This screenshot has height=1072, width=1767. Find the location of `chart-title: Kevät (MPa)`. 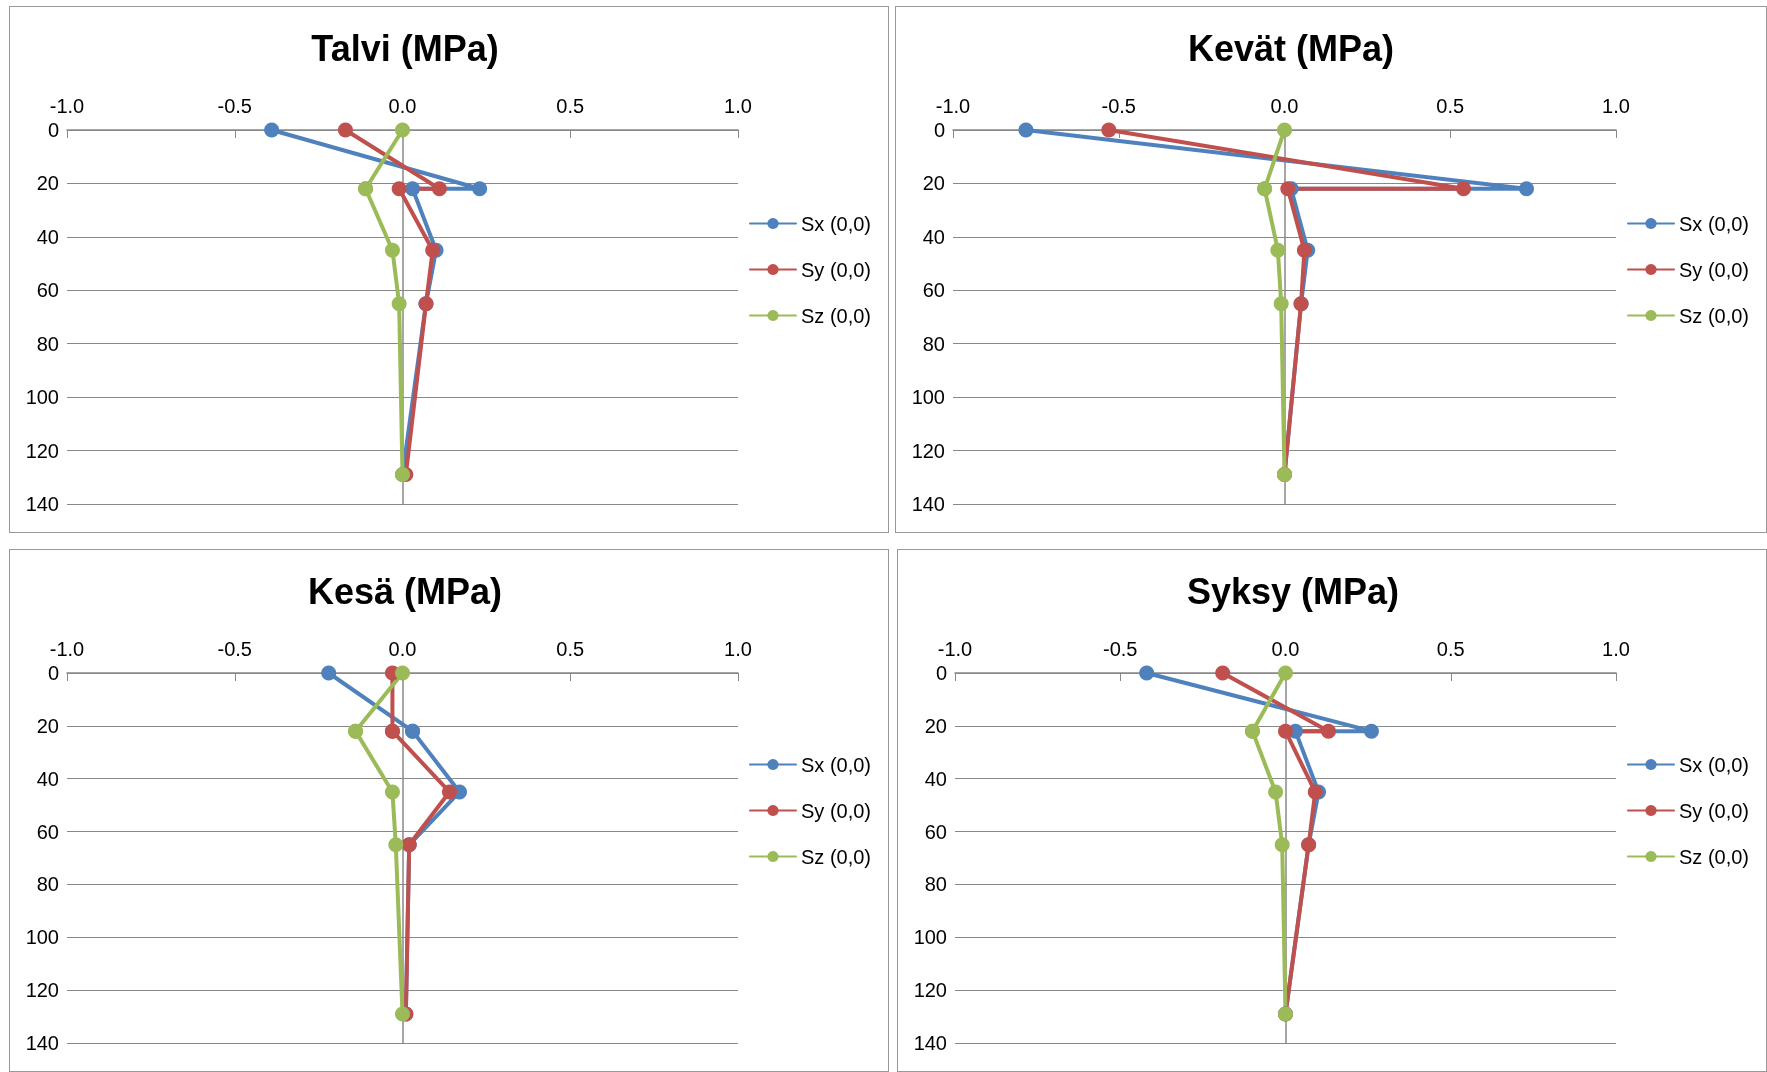

chart-title: Kevät (MPa) is located at coordinates (1291, 48).